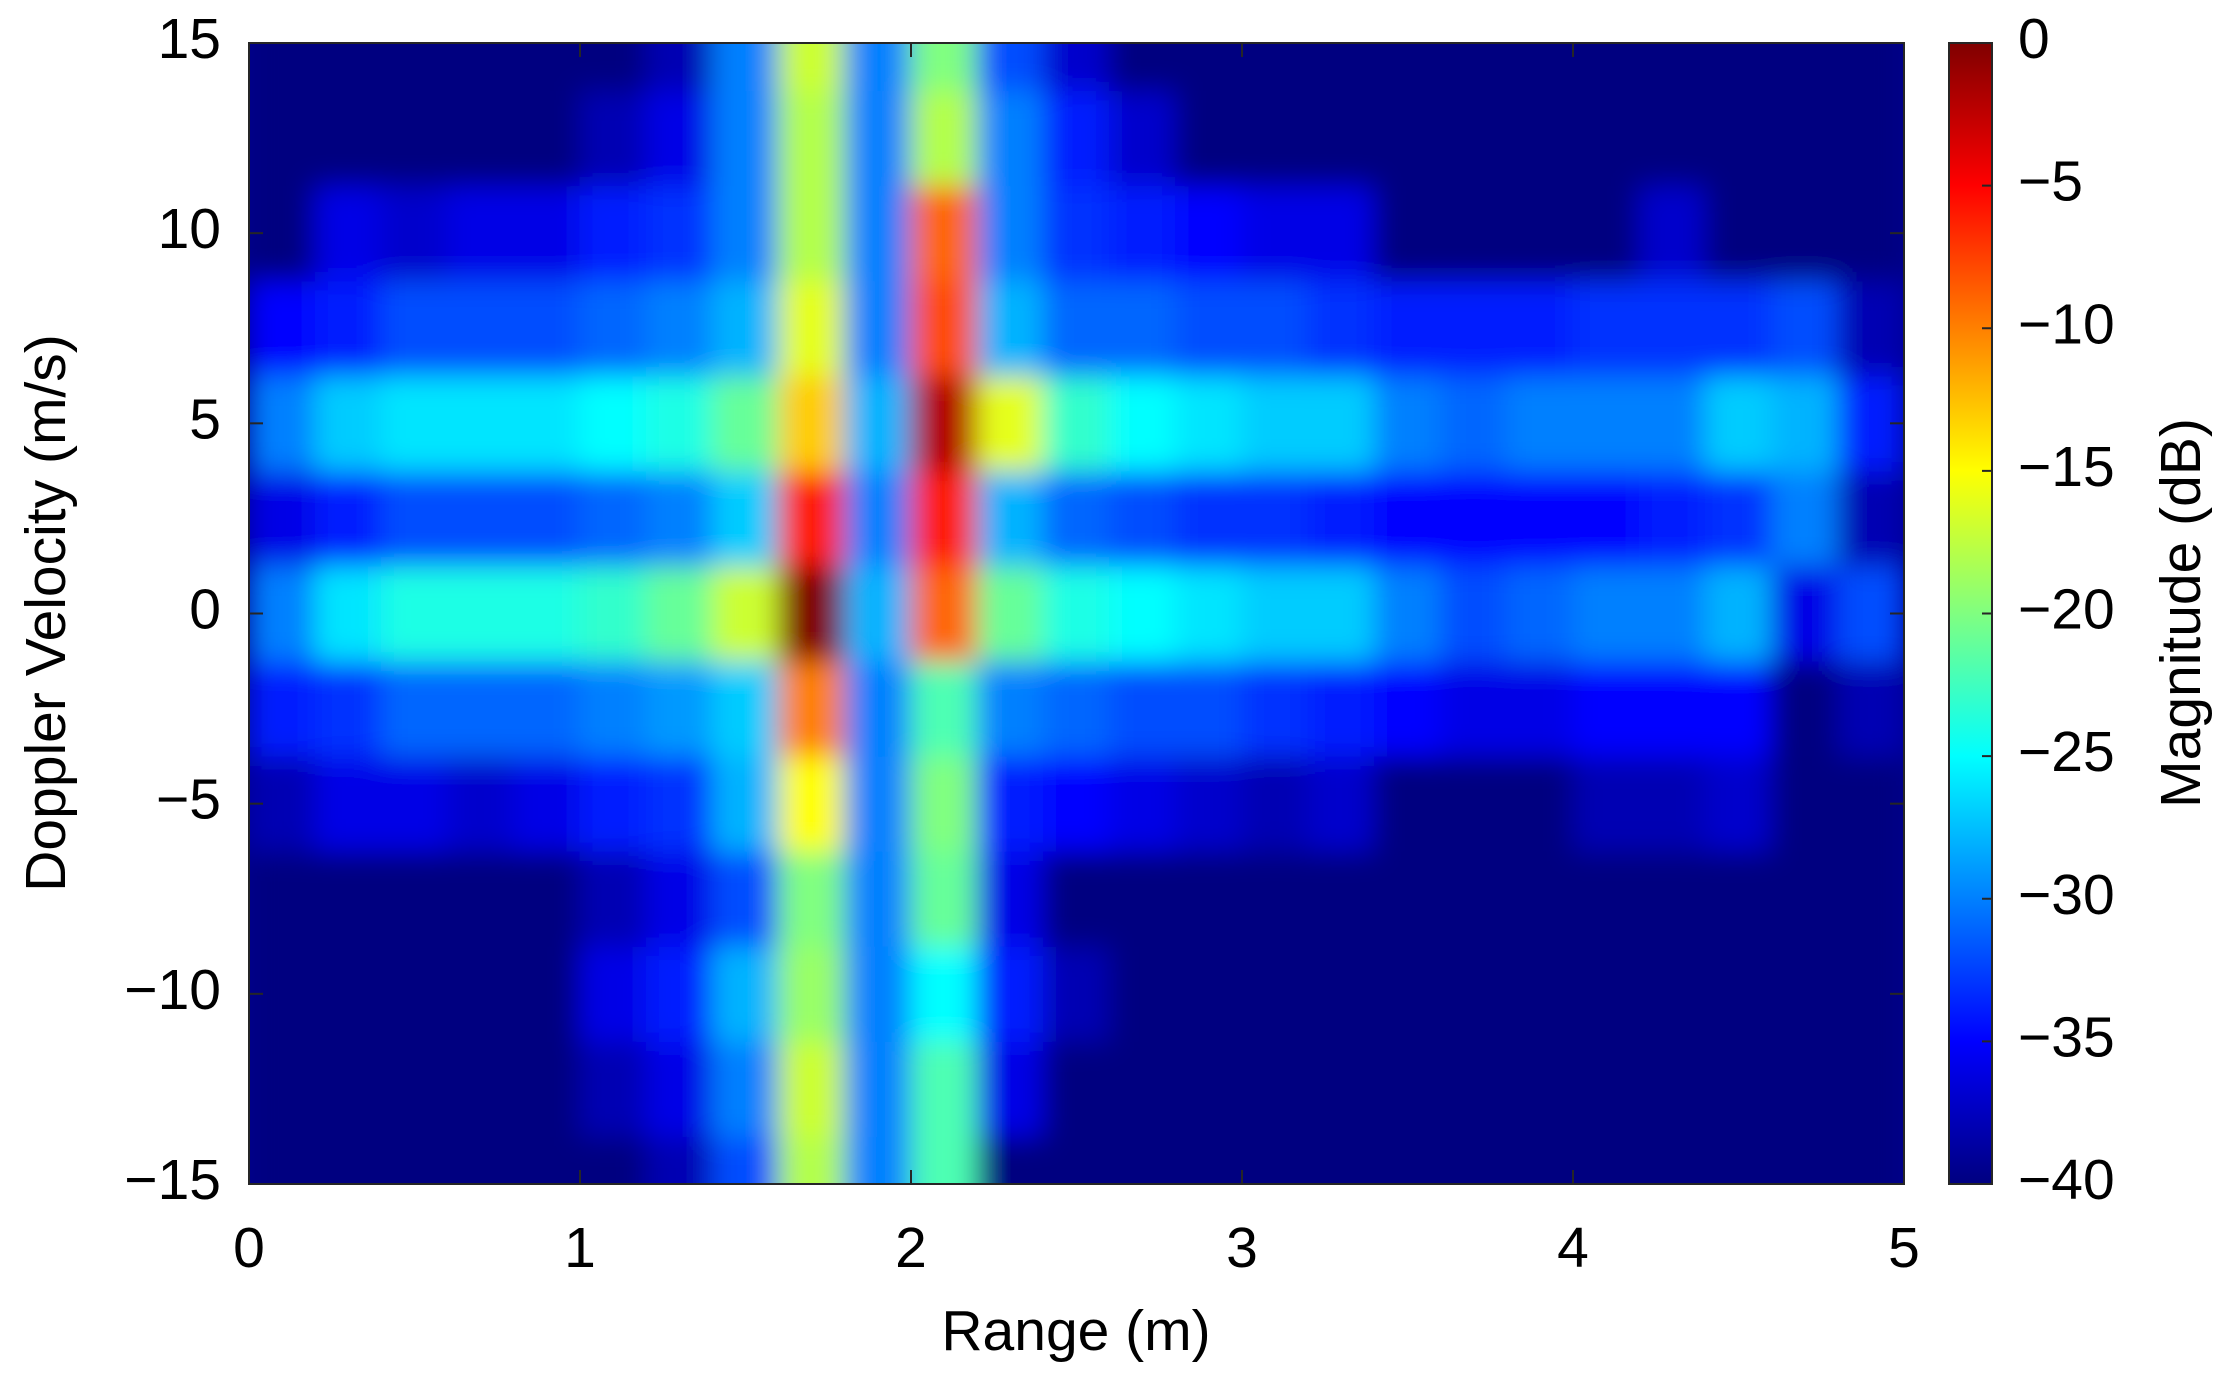 The image size is (2231, 1385). I want to click on colorbar-tick-label: −25, so click(2066, 752).